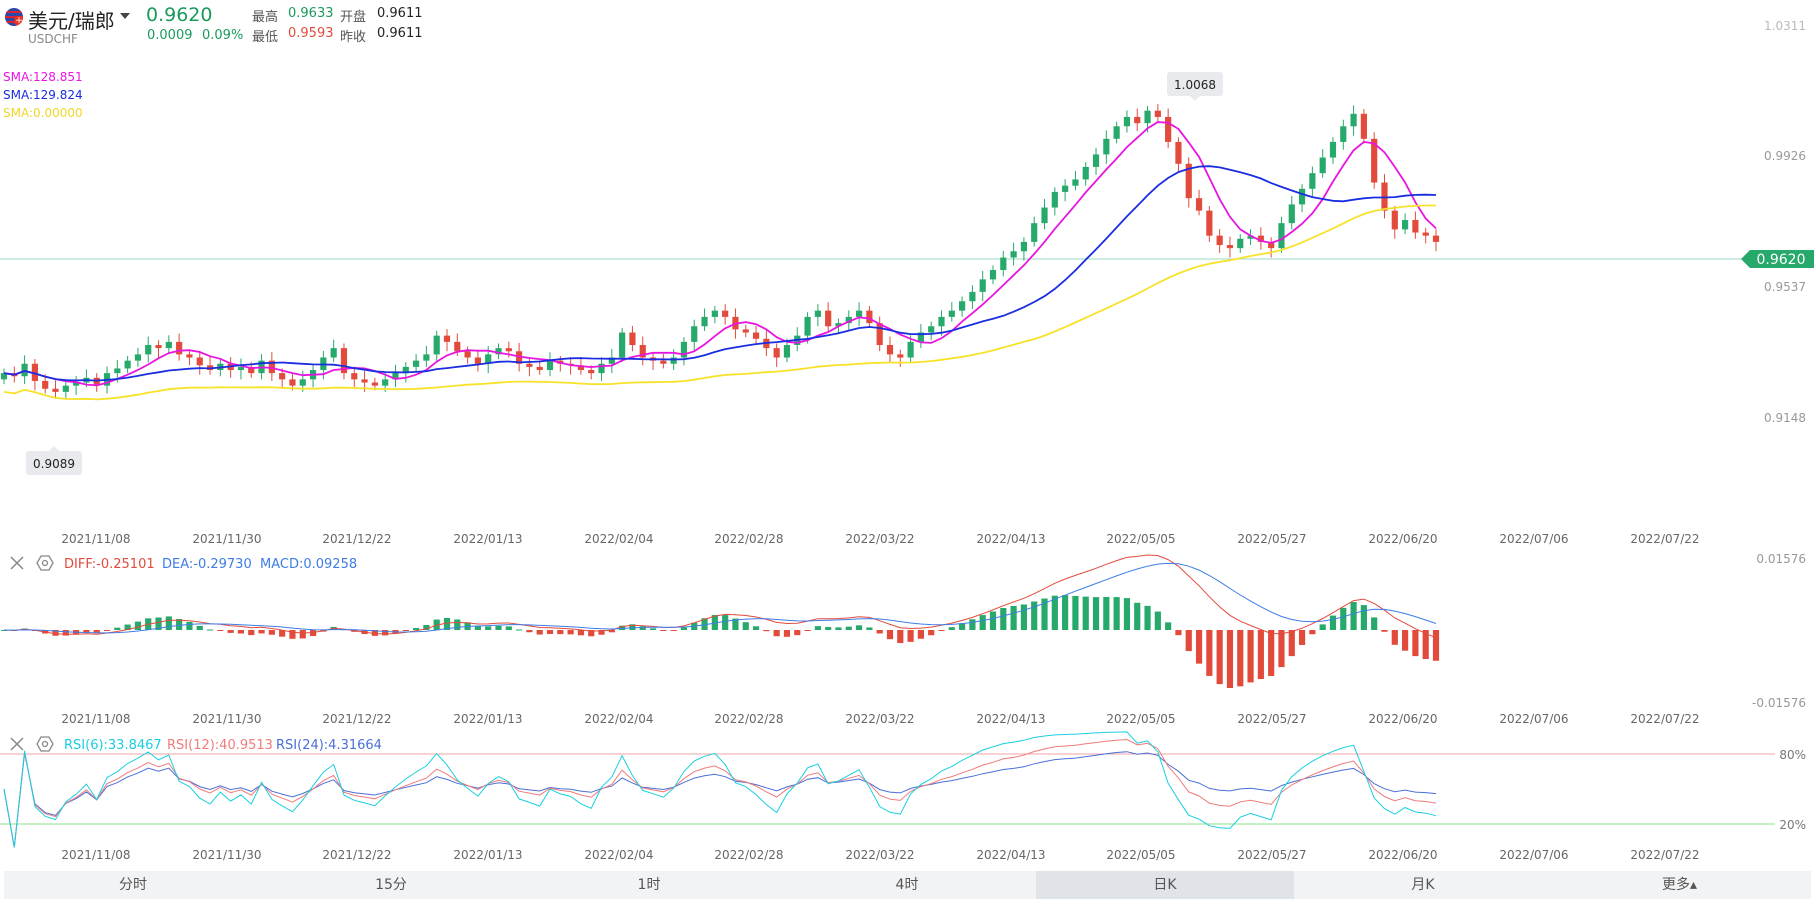 This screenshot has height=905, width=1816. I want to click on tab-daily: 日K, so click(1165, 885).